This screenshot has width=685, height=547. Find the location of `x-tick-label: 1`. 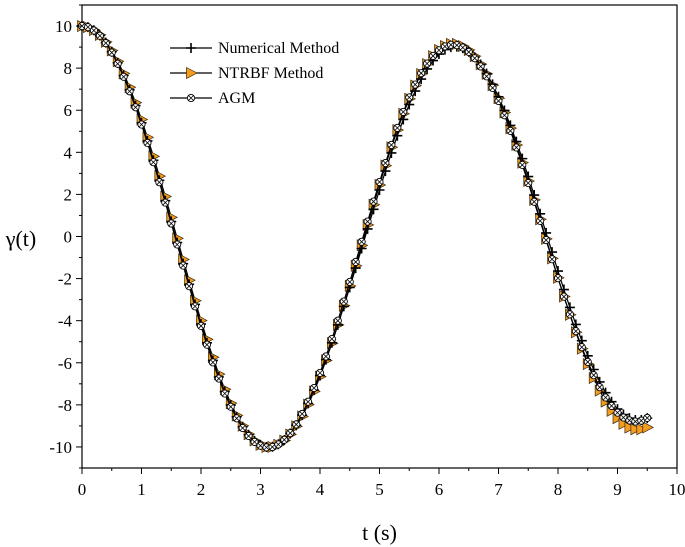

x-tick-label: 1 is located at coordinates (141, 489).